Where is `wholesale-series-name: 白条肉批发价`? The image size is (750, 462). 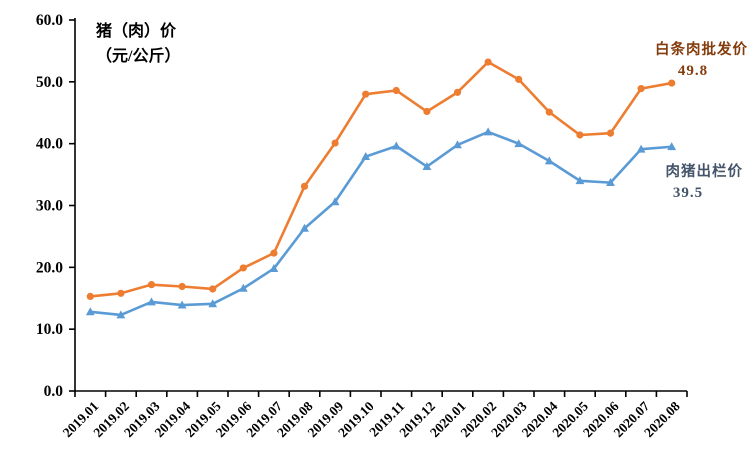 wholesale-series-name: 白条肉批发价 is located at coordinates (701, 50).